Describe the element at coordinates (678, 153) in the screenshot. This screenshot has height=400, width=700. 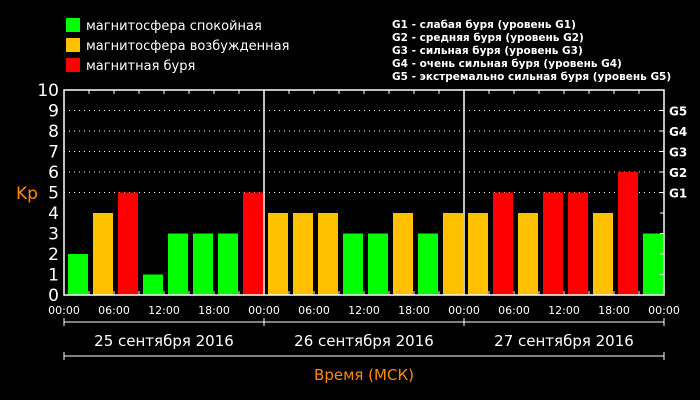
I see `g-scale-label: G3` at that location.